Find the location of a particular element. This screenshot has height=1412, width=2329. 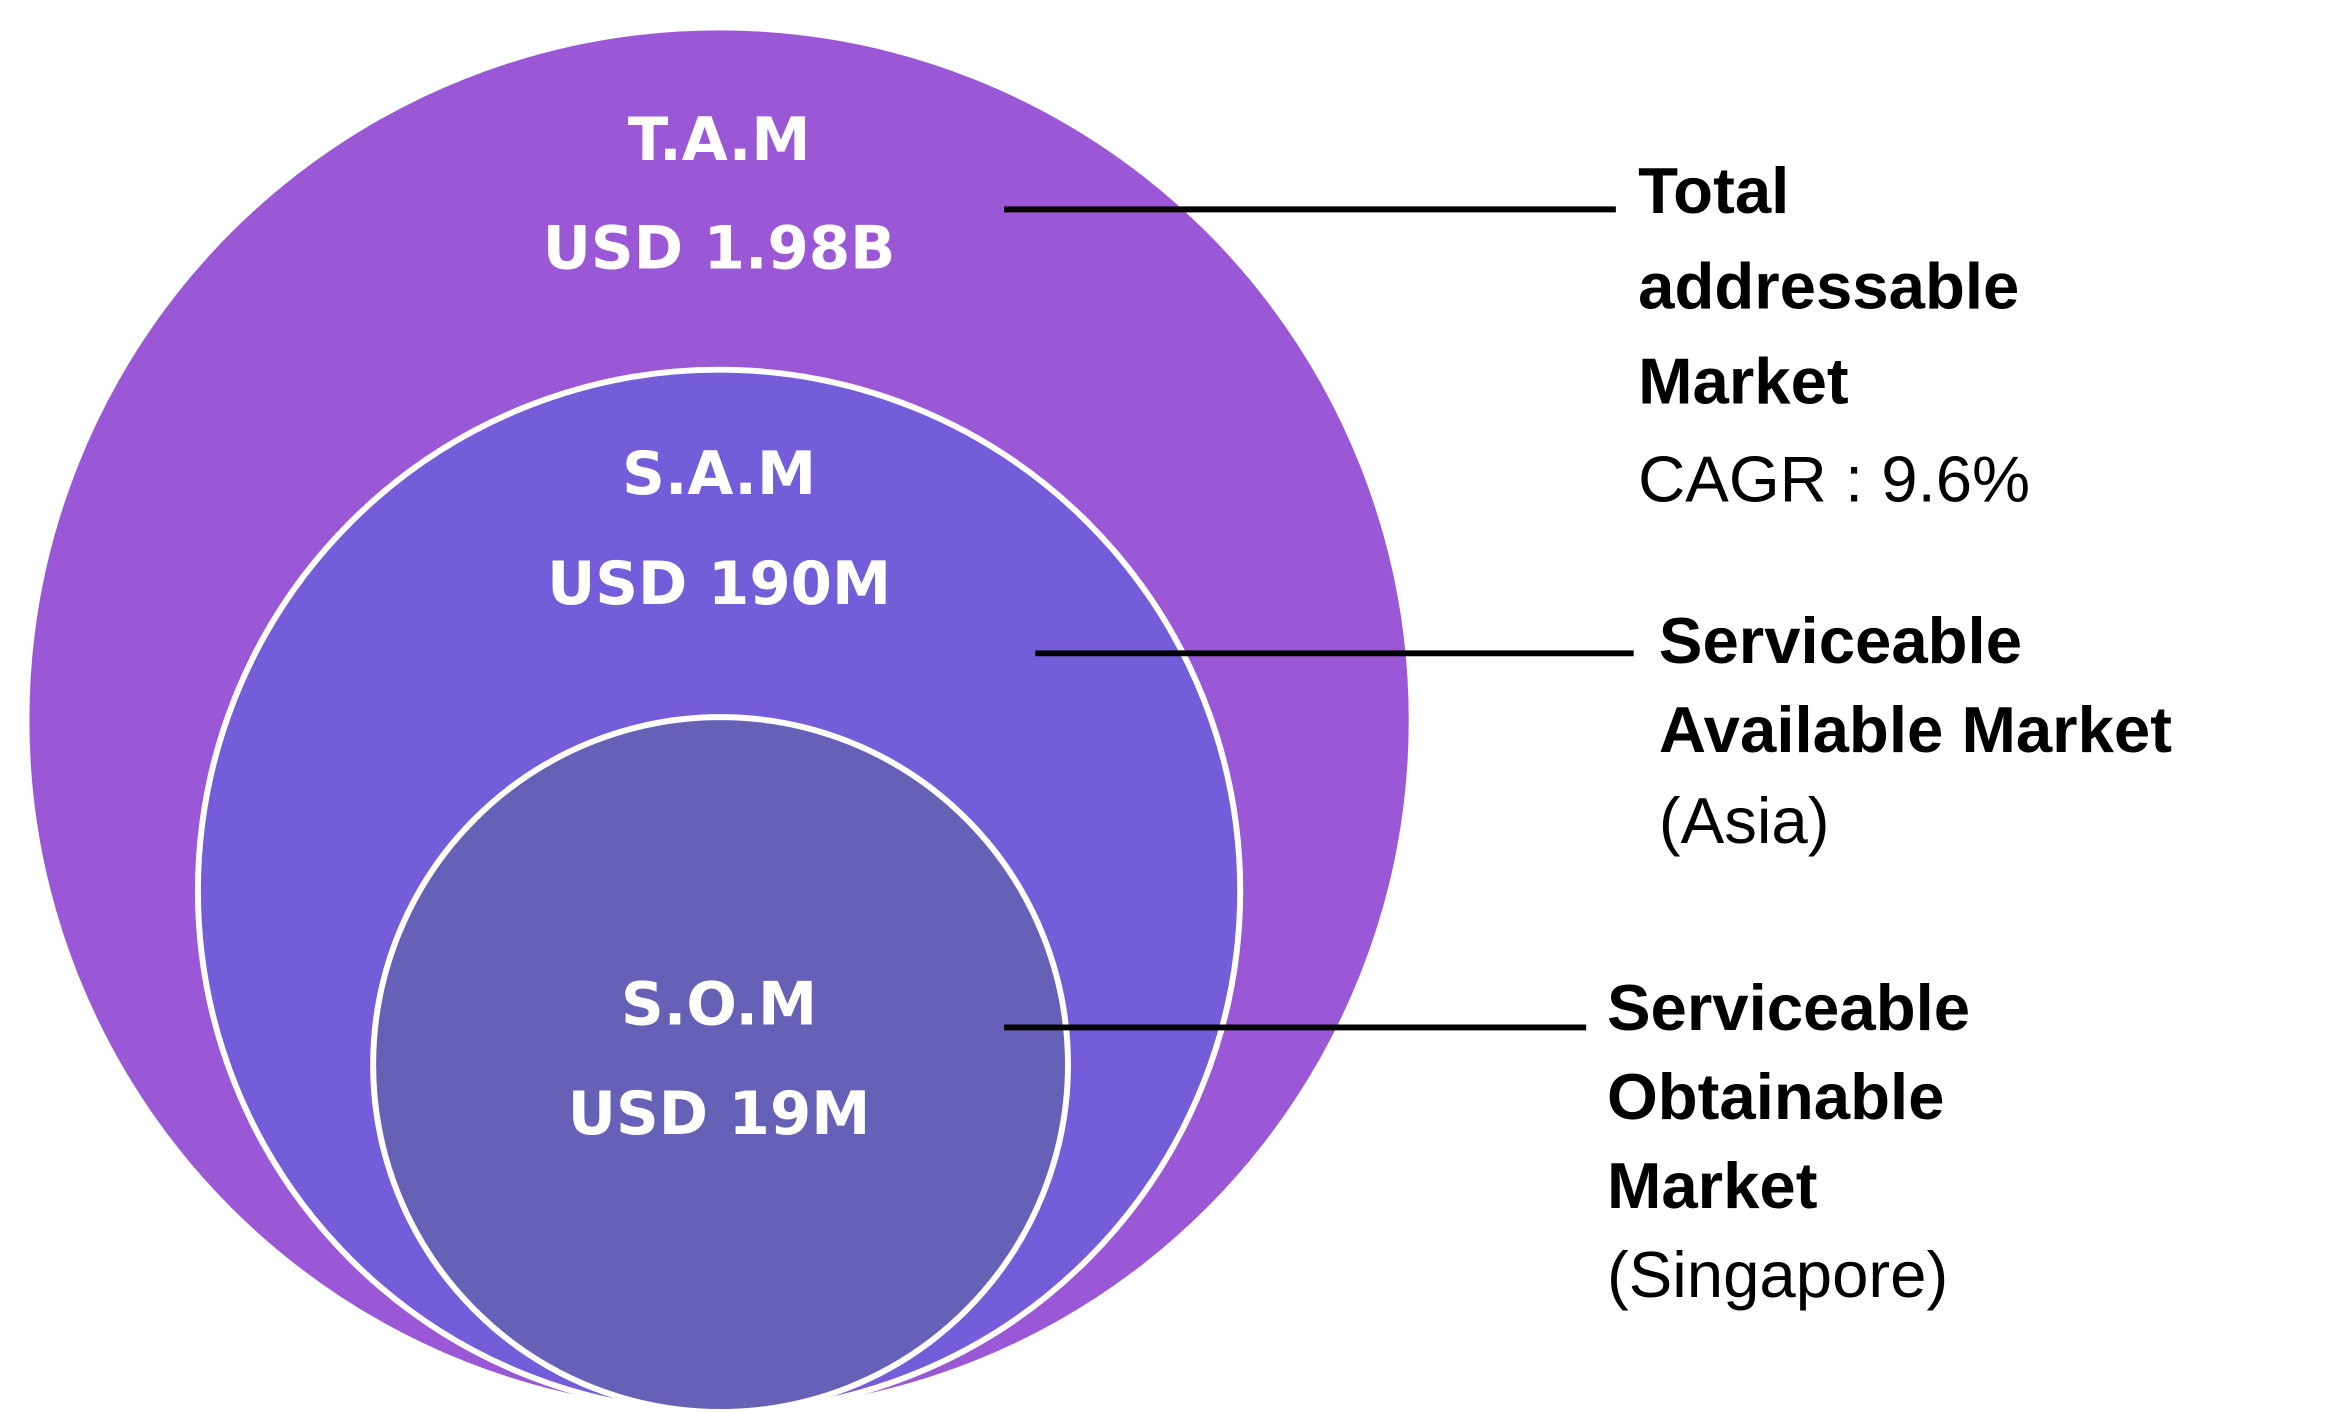

sam-name: Available Market is located at coordinates (1915, 729).